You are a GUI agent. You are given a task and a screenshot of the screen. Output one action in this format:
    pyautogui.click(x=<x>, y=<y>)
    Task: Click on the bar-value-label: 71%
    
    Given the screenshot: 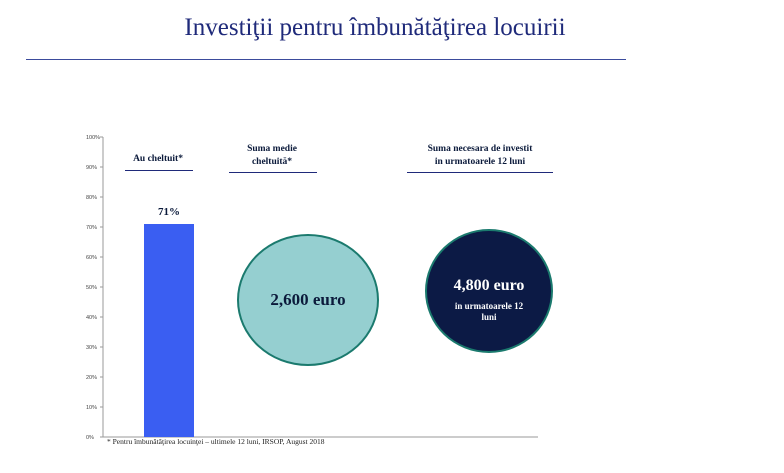 What is the action you would take?
    pyautogui.click(x=169, y=212)
    